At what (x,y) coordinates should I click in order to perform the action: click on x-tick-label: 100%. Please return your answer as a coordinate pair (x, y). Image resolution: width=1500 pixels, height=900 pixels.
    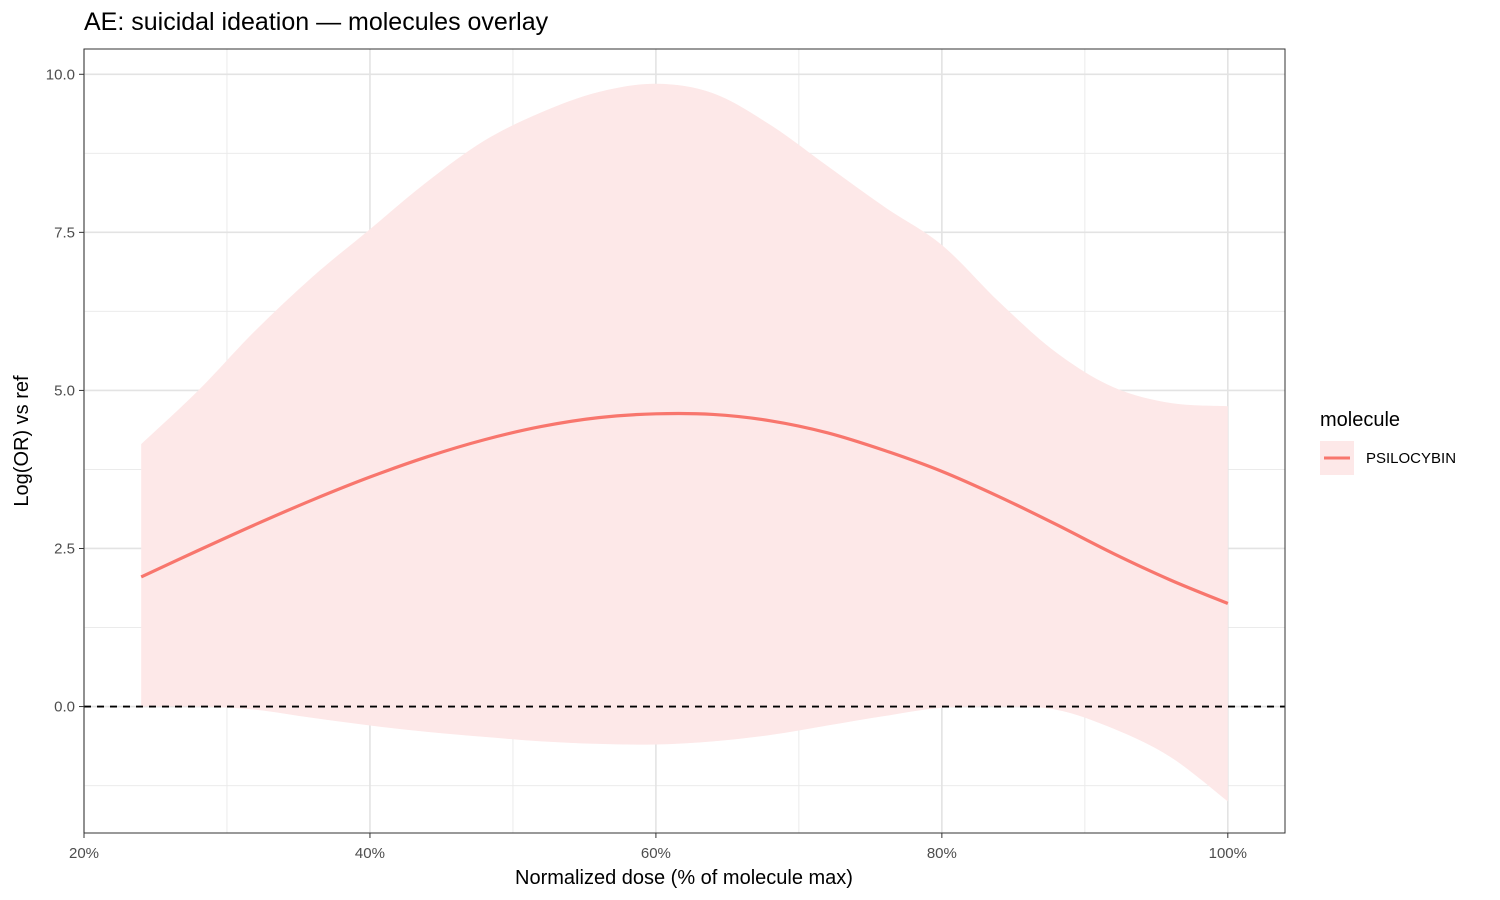
    Looking at the image, I should click on (1228, 853).